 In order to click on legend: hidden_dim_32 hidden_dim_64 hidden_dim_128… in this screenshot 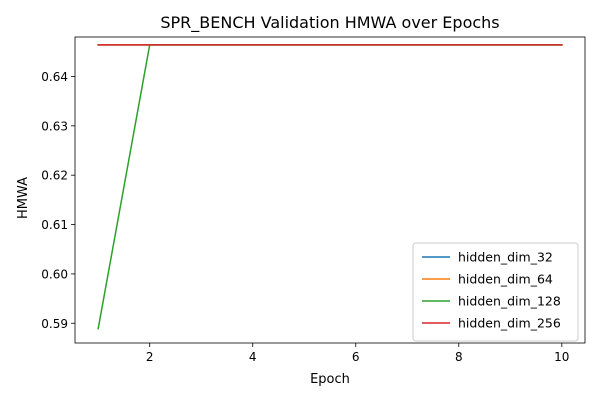, I will do `click(495, 292)`.